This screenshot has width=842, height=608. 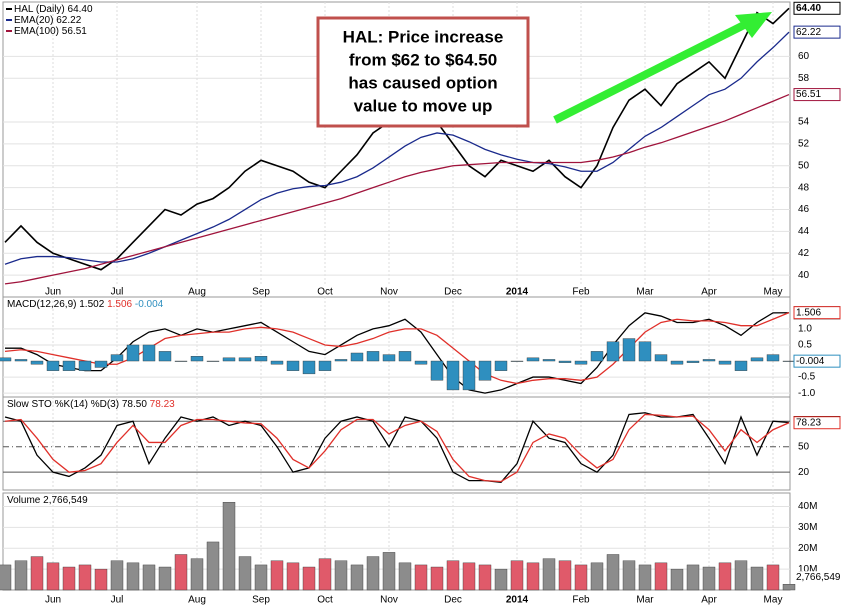 What do you see at coordinates (85, 304) in the screenshot?
I see `legend: MACD(12,26,9) 1.502 1.506 -0.004` at bounding box center [85, 304].